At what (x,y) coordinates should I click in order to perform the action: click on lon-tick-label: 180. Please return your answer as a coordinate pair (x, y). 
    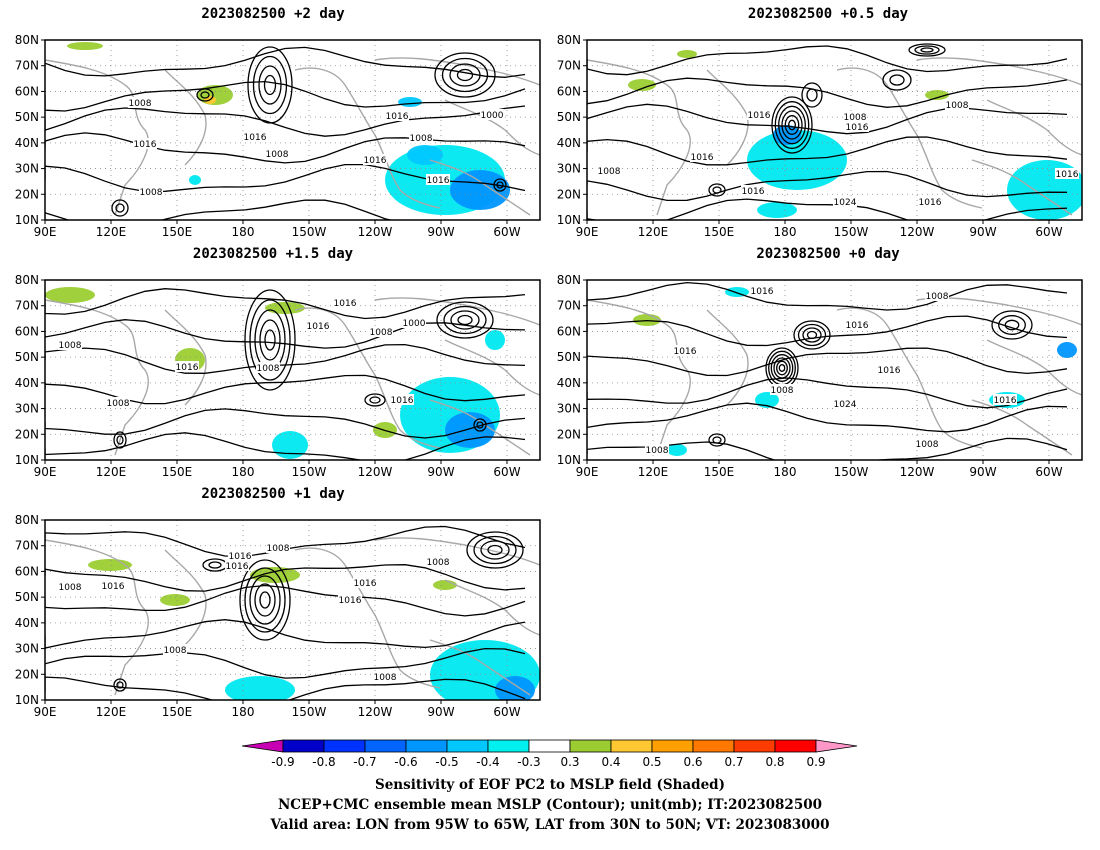
    Looking at the image, I should click on (243, 232).